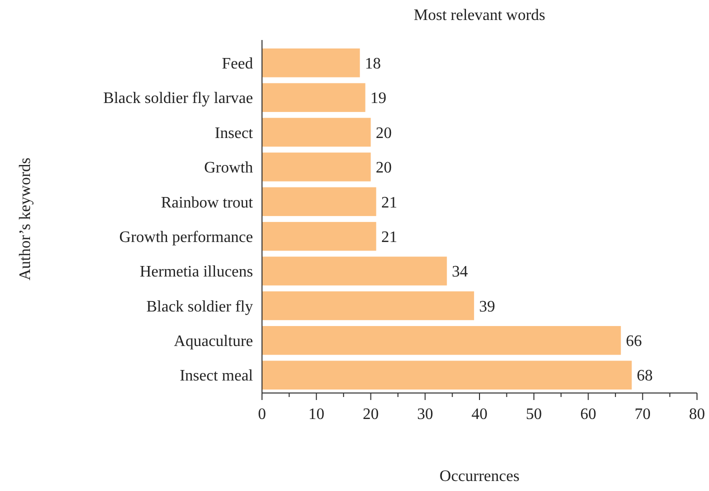  I want to click on data-label: 18, so click(372, 63).